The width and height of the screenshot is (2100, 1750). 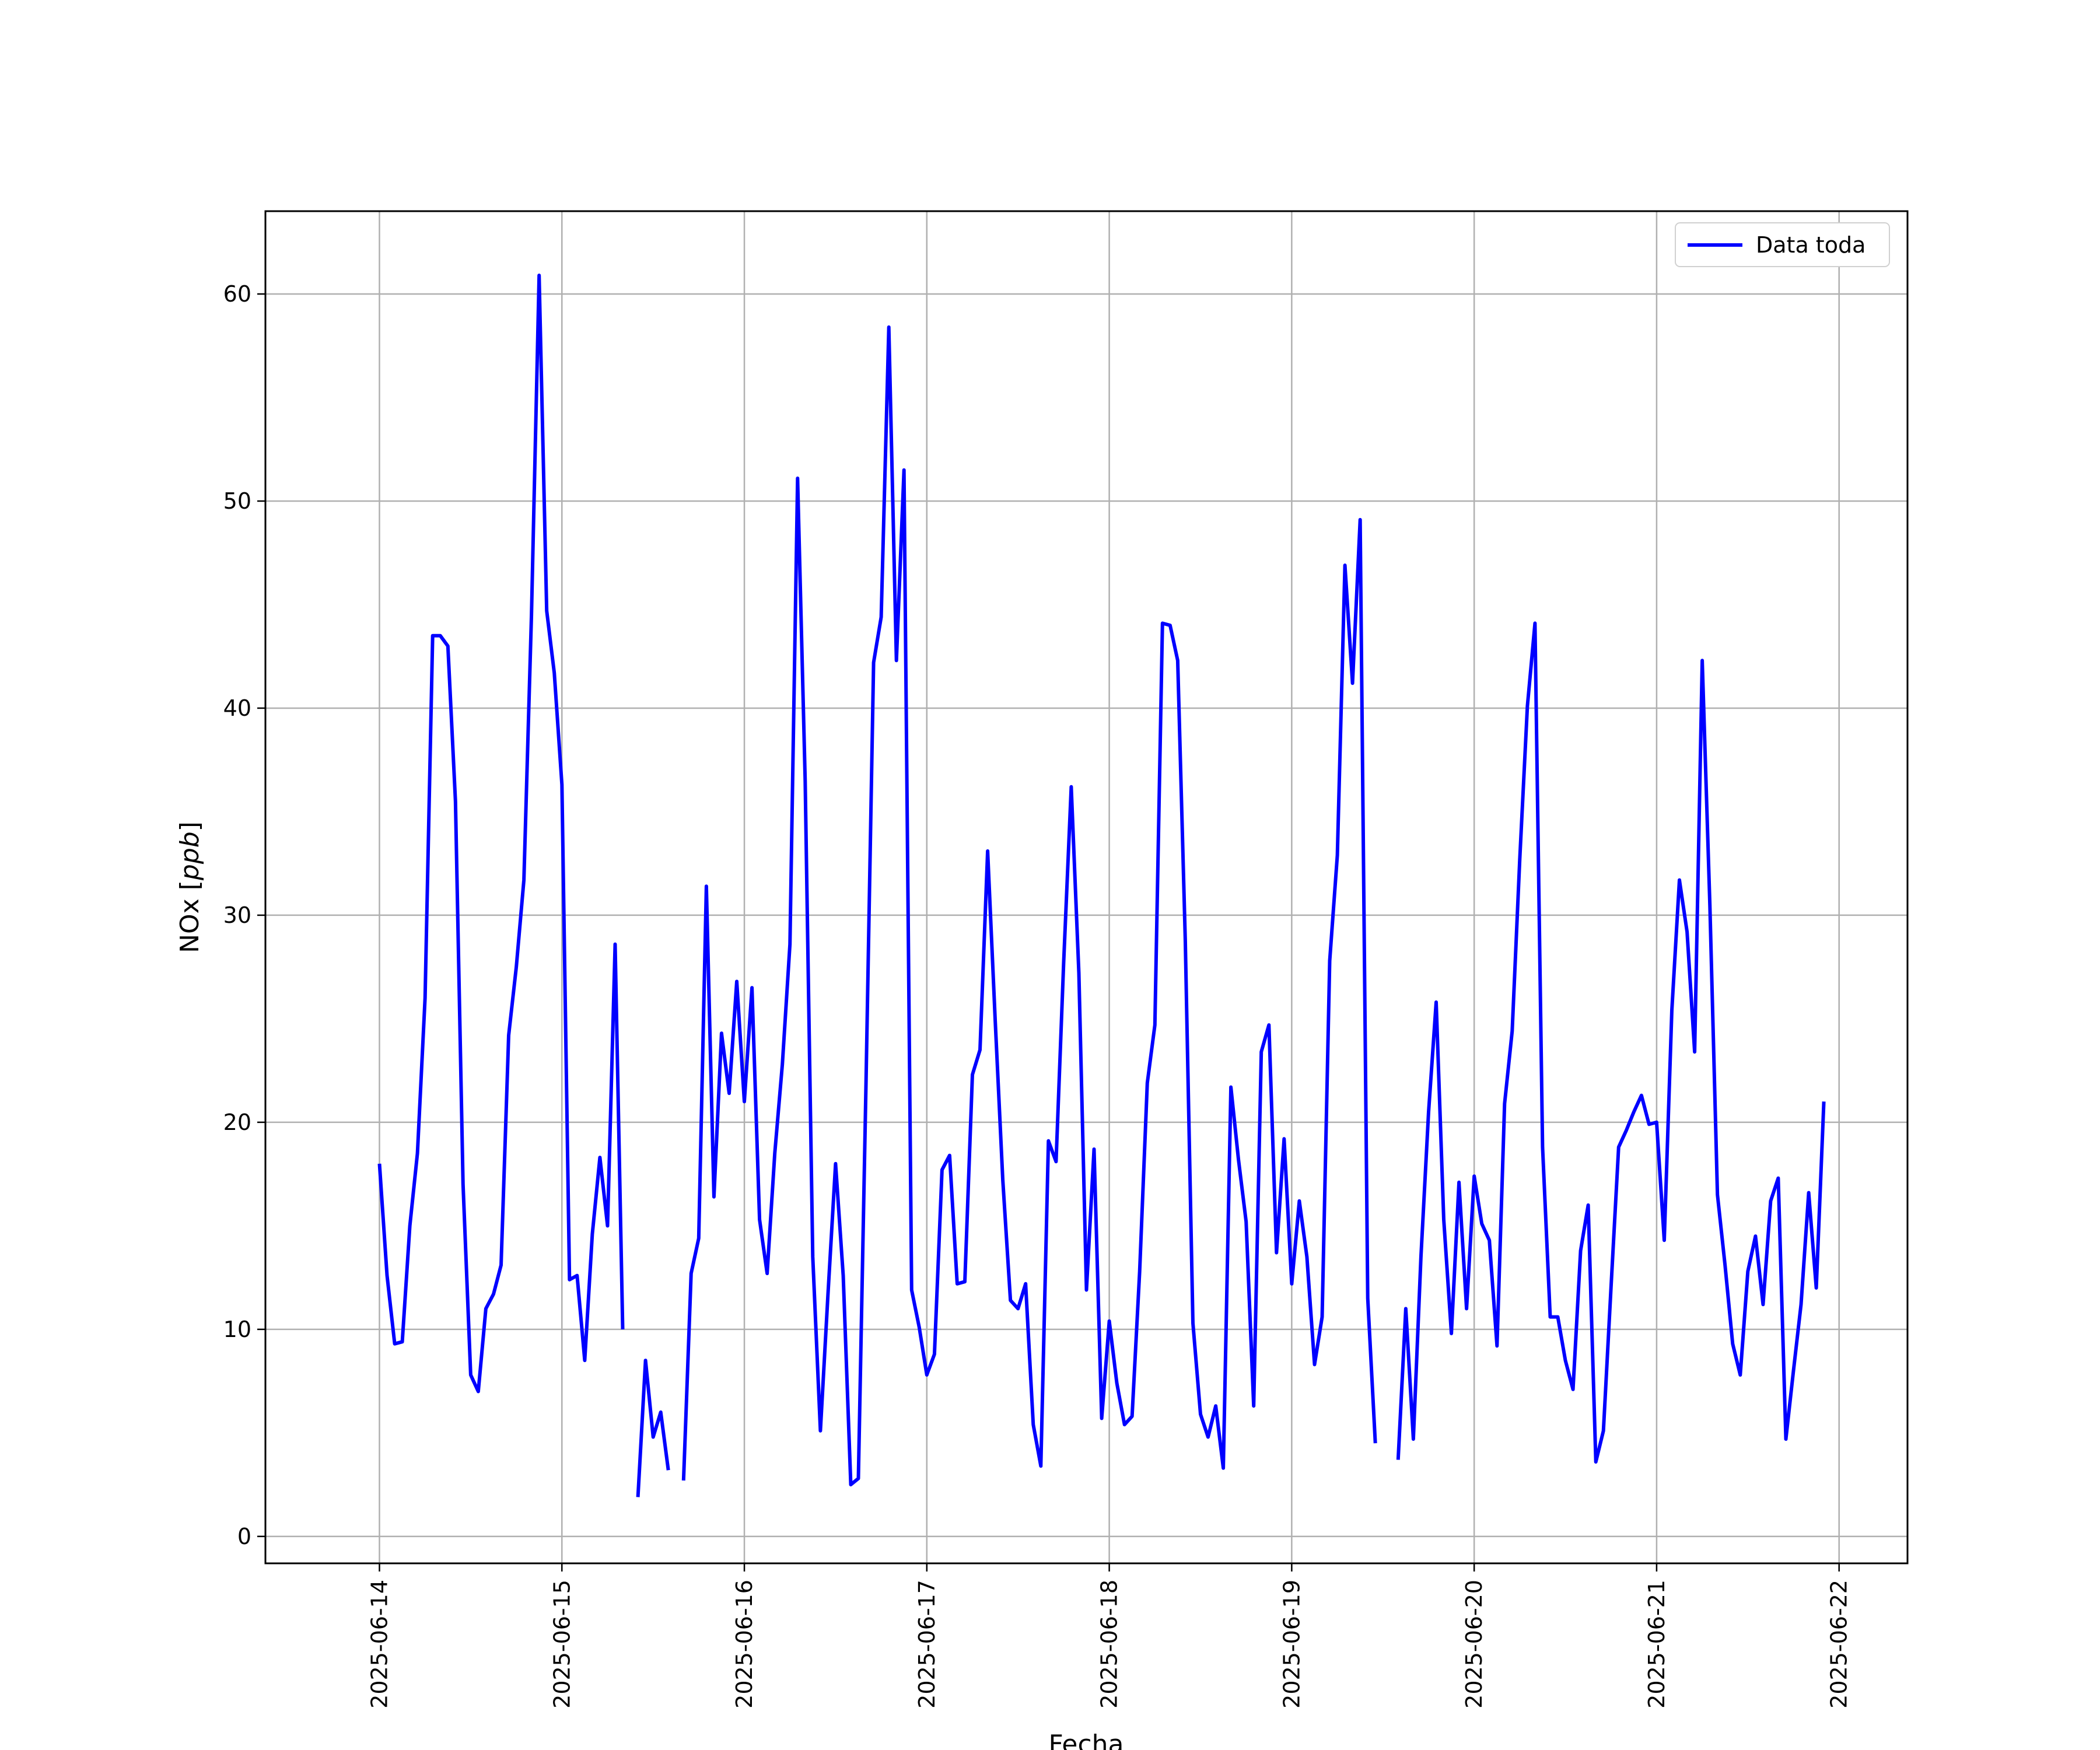 I want to click on legend-entry-label: Data toda, so click(x=1811, y=245).